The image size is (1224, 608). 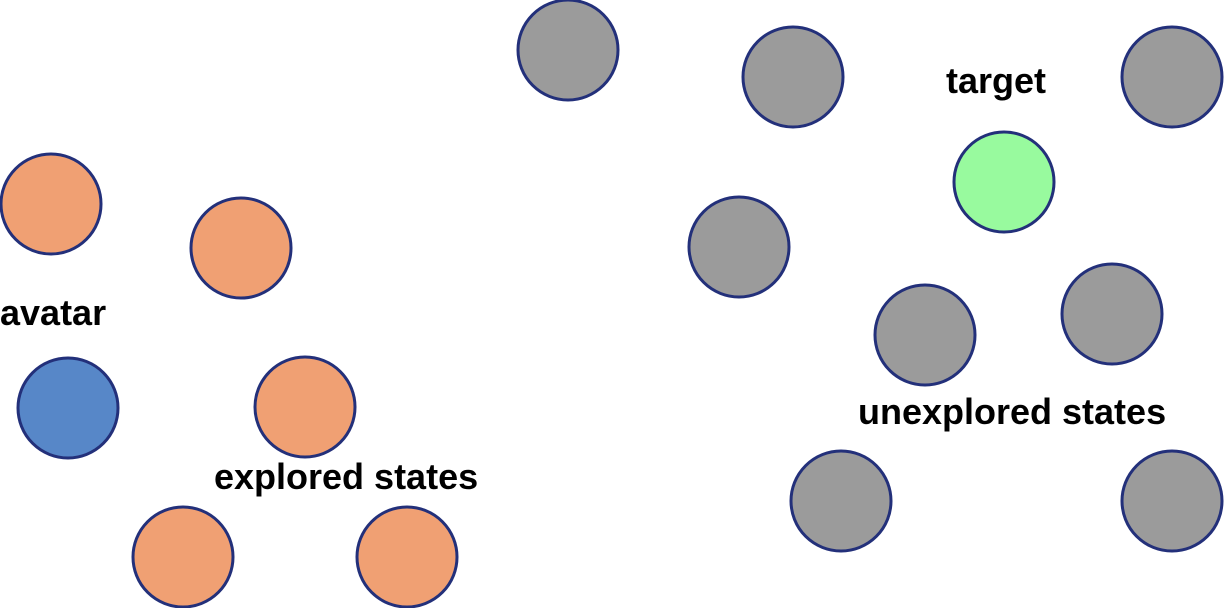 What do you see at coordinates (1004, 182) in the screenshot?
I see `target-node` at bounding box center [1004, 182].